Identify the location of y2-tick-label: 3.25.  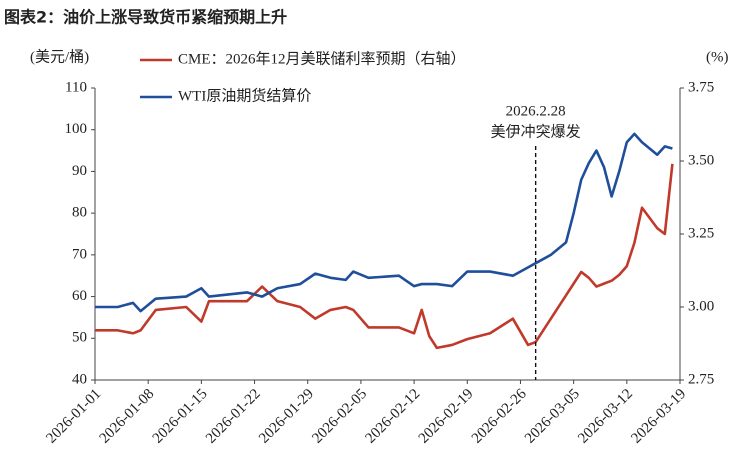
(701, 233).